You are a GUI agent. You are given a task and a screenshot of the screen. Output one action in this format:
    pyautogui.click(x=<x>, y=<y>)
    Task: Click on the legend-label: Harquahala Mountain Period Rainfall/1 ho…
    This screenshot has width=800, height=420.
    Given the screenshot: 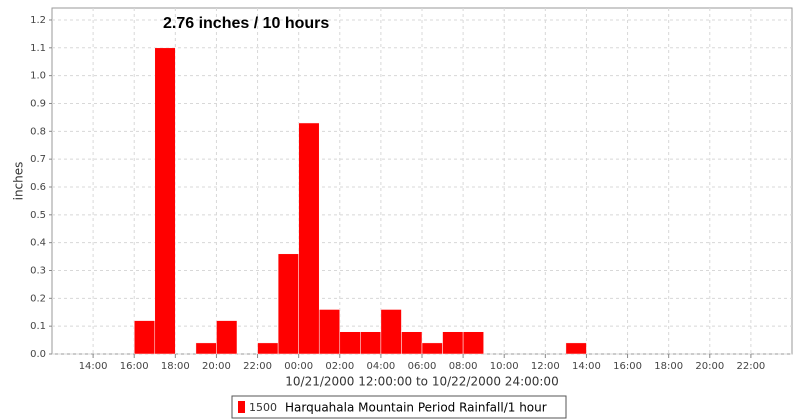 What is the action you would take?
    pyautogui.click(x=416, y=408)
    